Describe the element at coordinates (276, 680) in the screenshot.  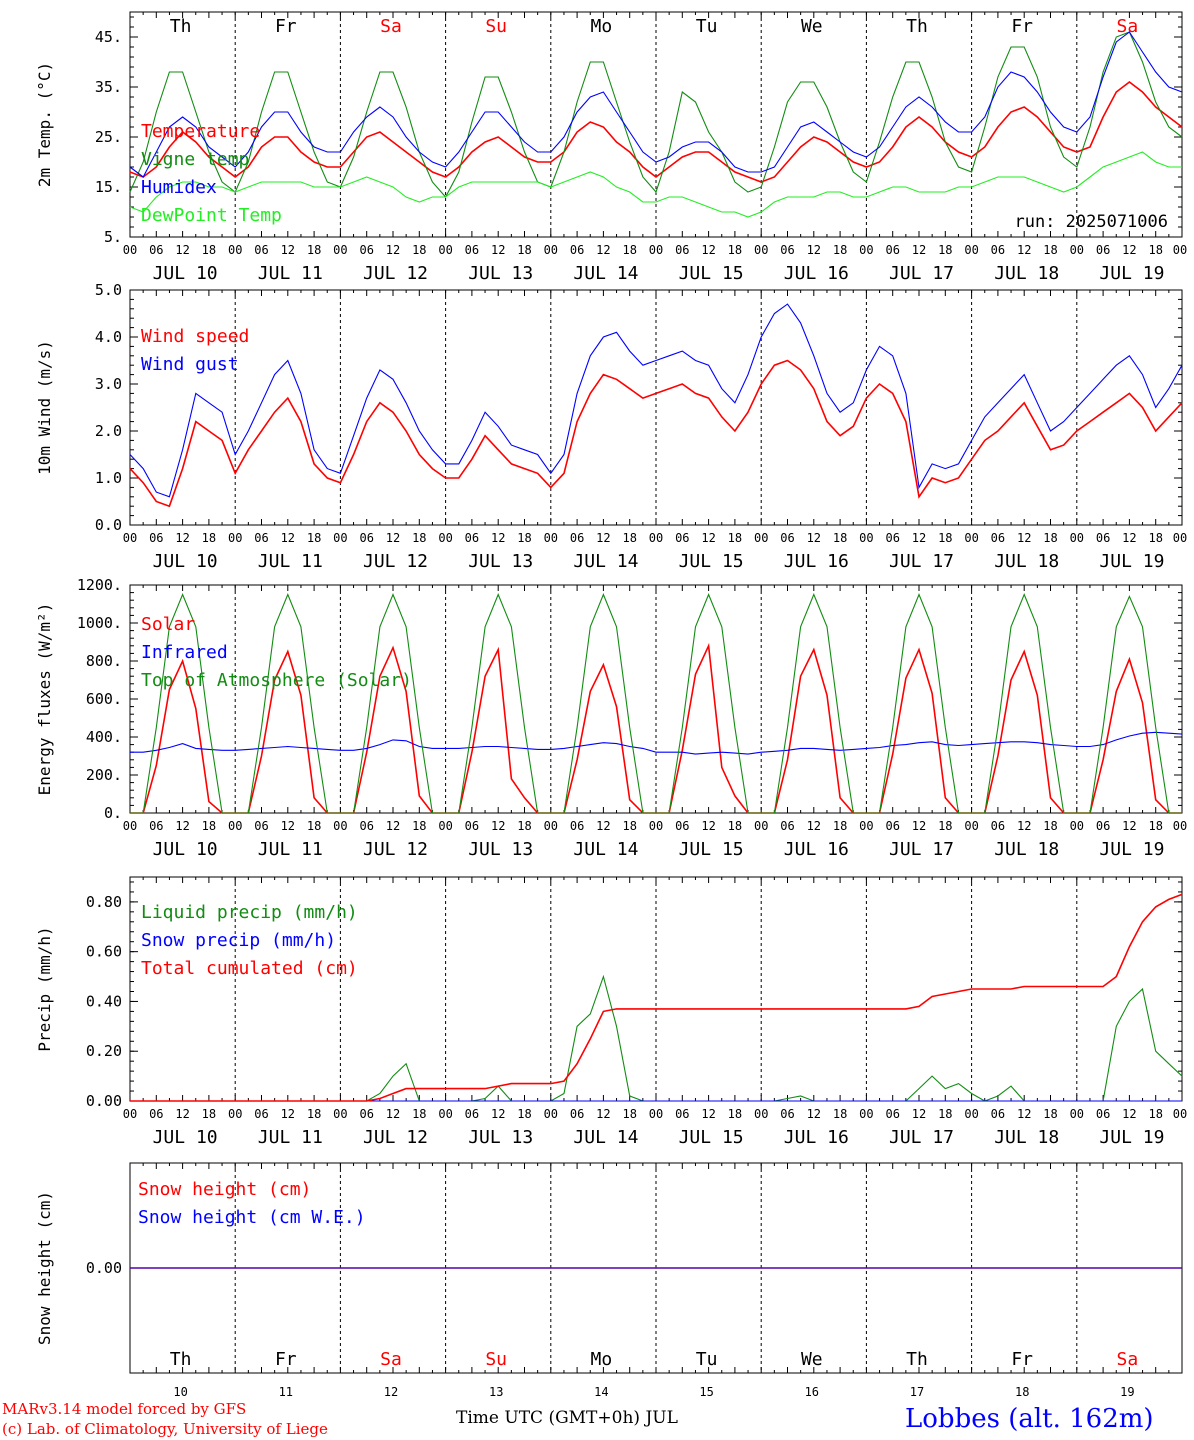
I see `legend-entry: Top of Atmosphere (Solar)` at that location.